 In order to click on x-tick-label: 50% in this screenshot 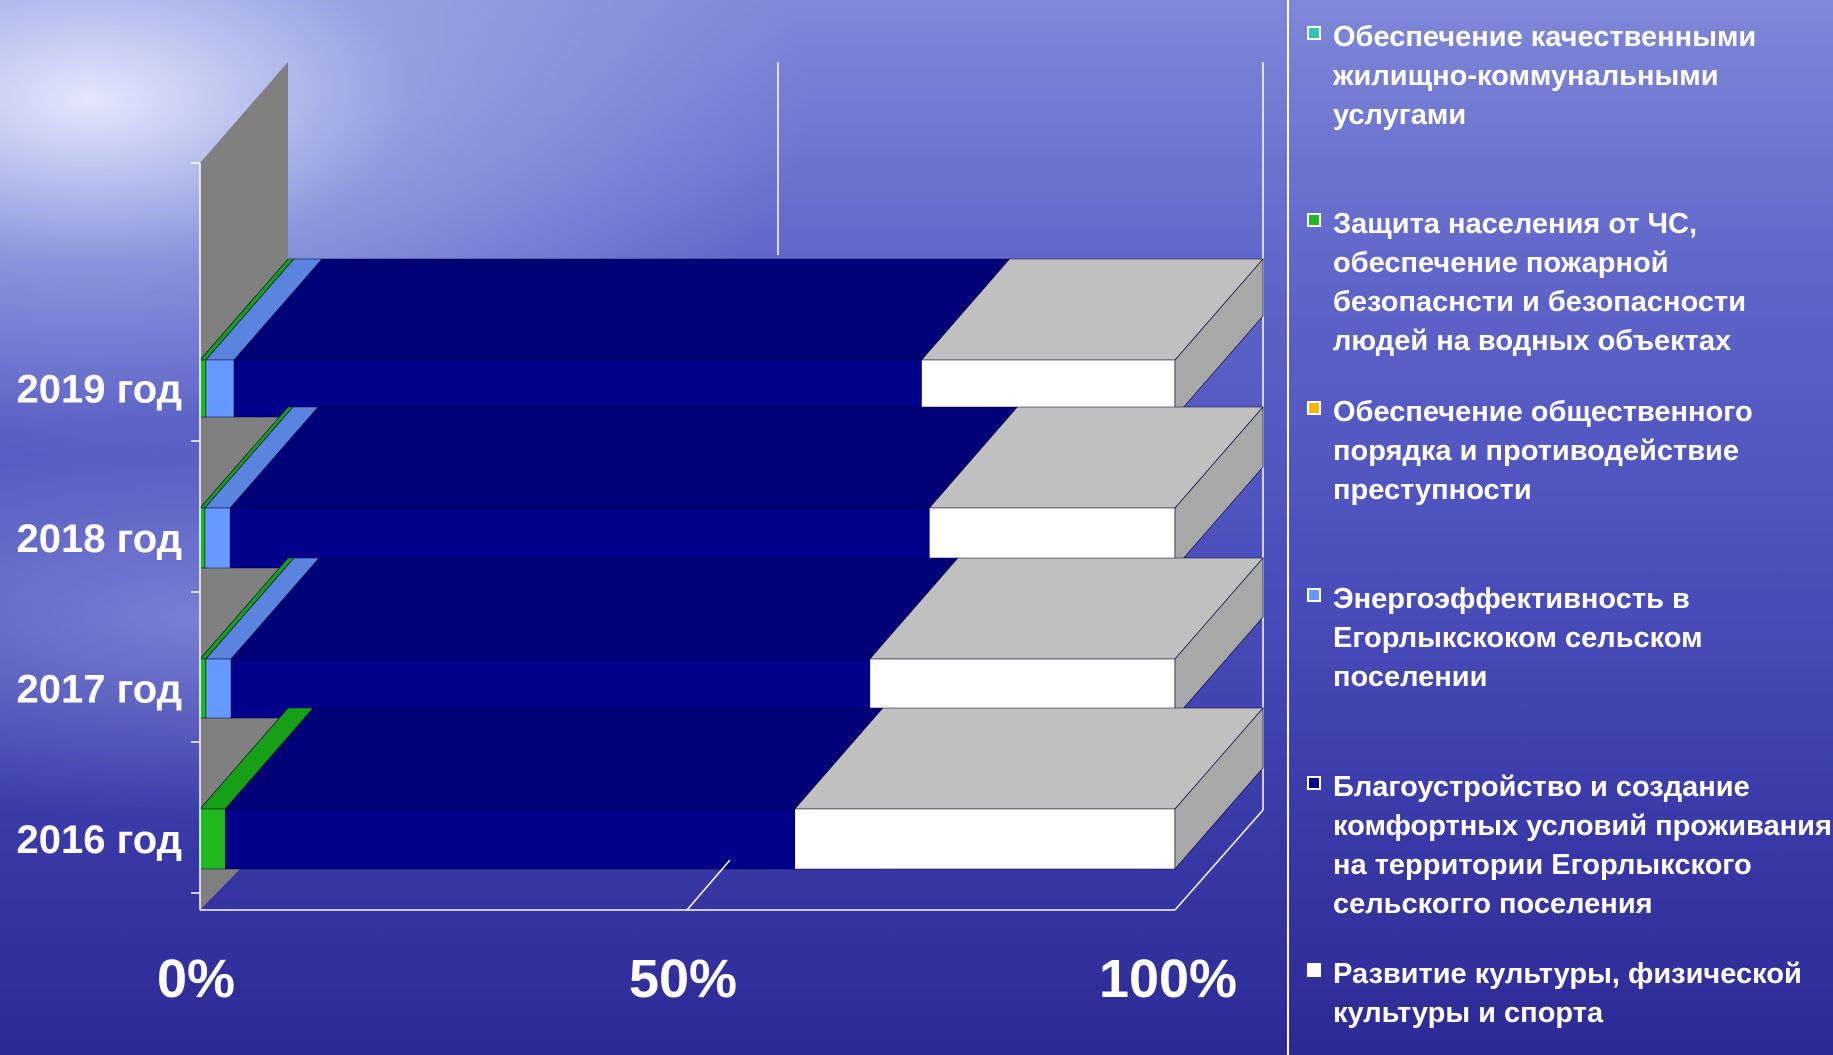, I will do `click(683, 979)`.